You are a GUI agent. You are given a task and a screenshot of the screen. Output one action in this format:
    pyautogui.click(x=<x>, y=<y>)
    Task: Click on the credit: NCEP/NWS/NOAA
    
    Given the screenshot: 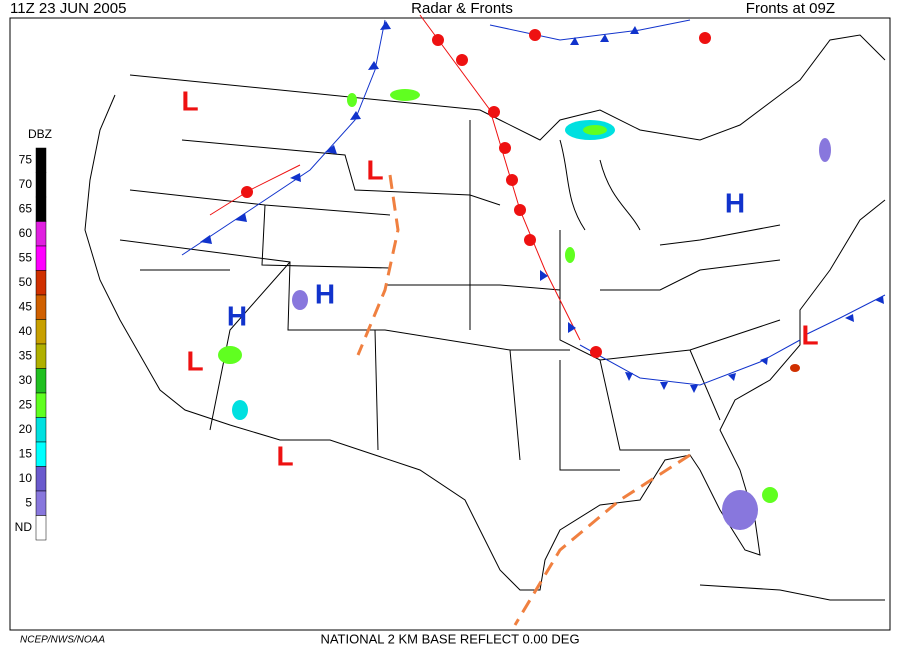 What is the action you would take?
    pyautogui.click(x=62, y=640)
    